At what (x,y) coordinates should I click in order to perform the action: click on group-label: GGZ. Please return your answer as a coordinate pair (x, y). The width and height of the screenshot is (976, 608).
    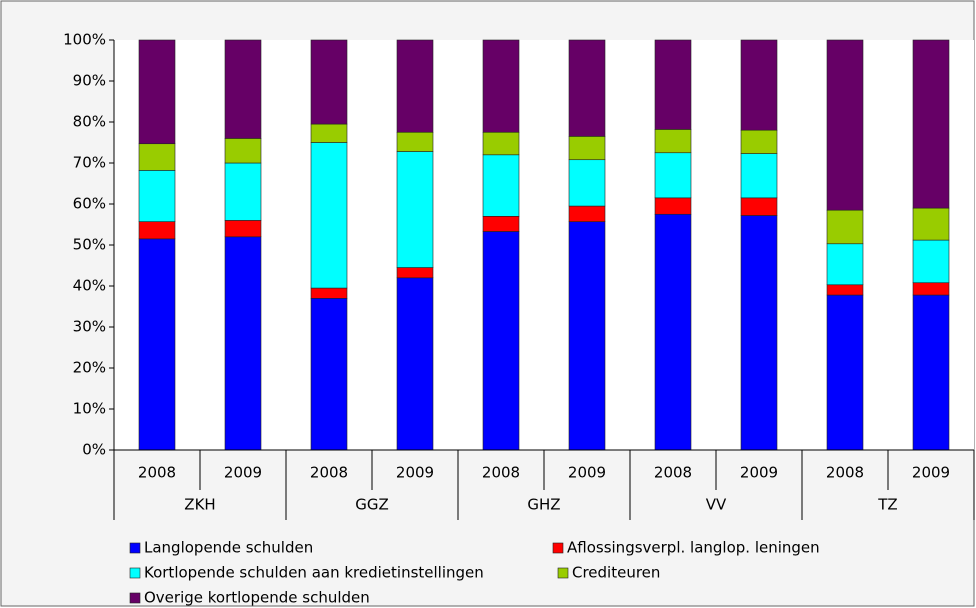
    Looking at the image, I should click on (372, 505).